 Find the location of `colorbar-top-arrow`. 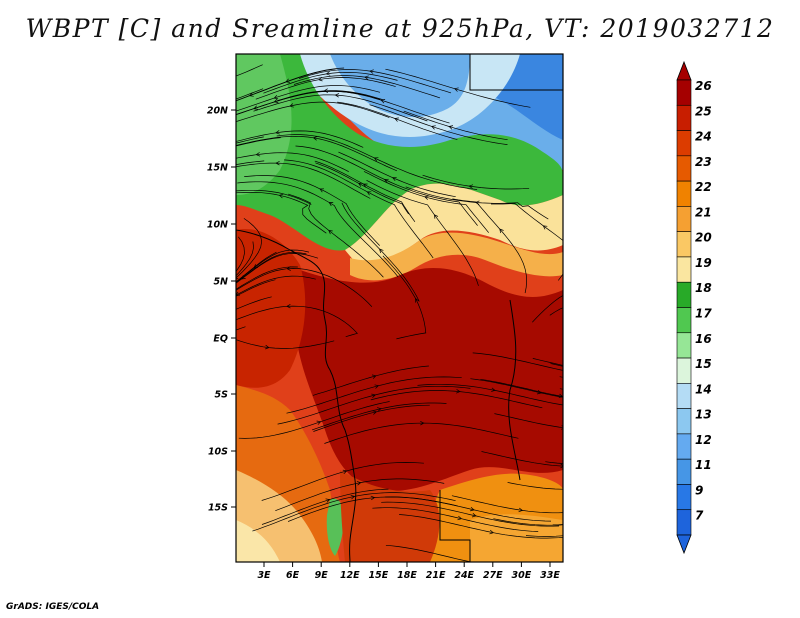

colorbar-top-arrow is located at coordinates (684, 70).